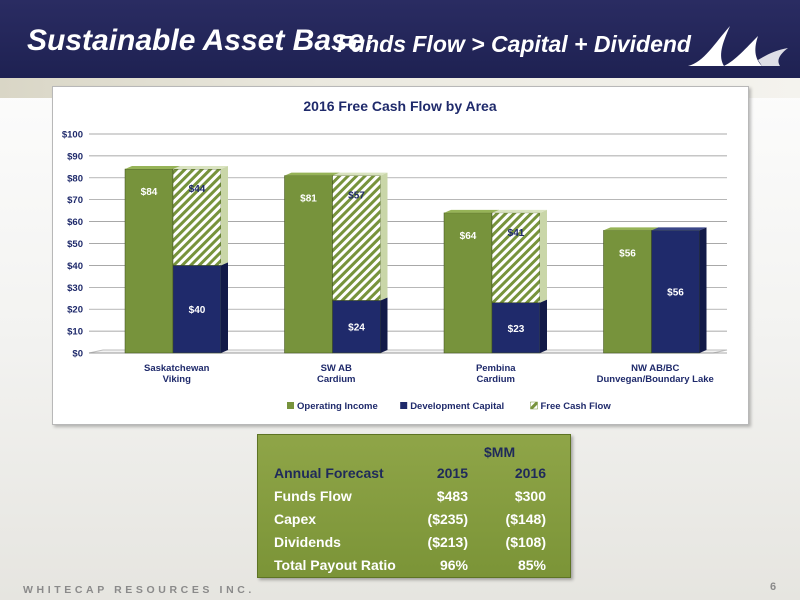  Describe the element at coordinates (399, 106) in the screenshot. I see `chart-title: 2016 Free Cash Flow by Area` at that location.